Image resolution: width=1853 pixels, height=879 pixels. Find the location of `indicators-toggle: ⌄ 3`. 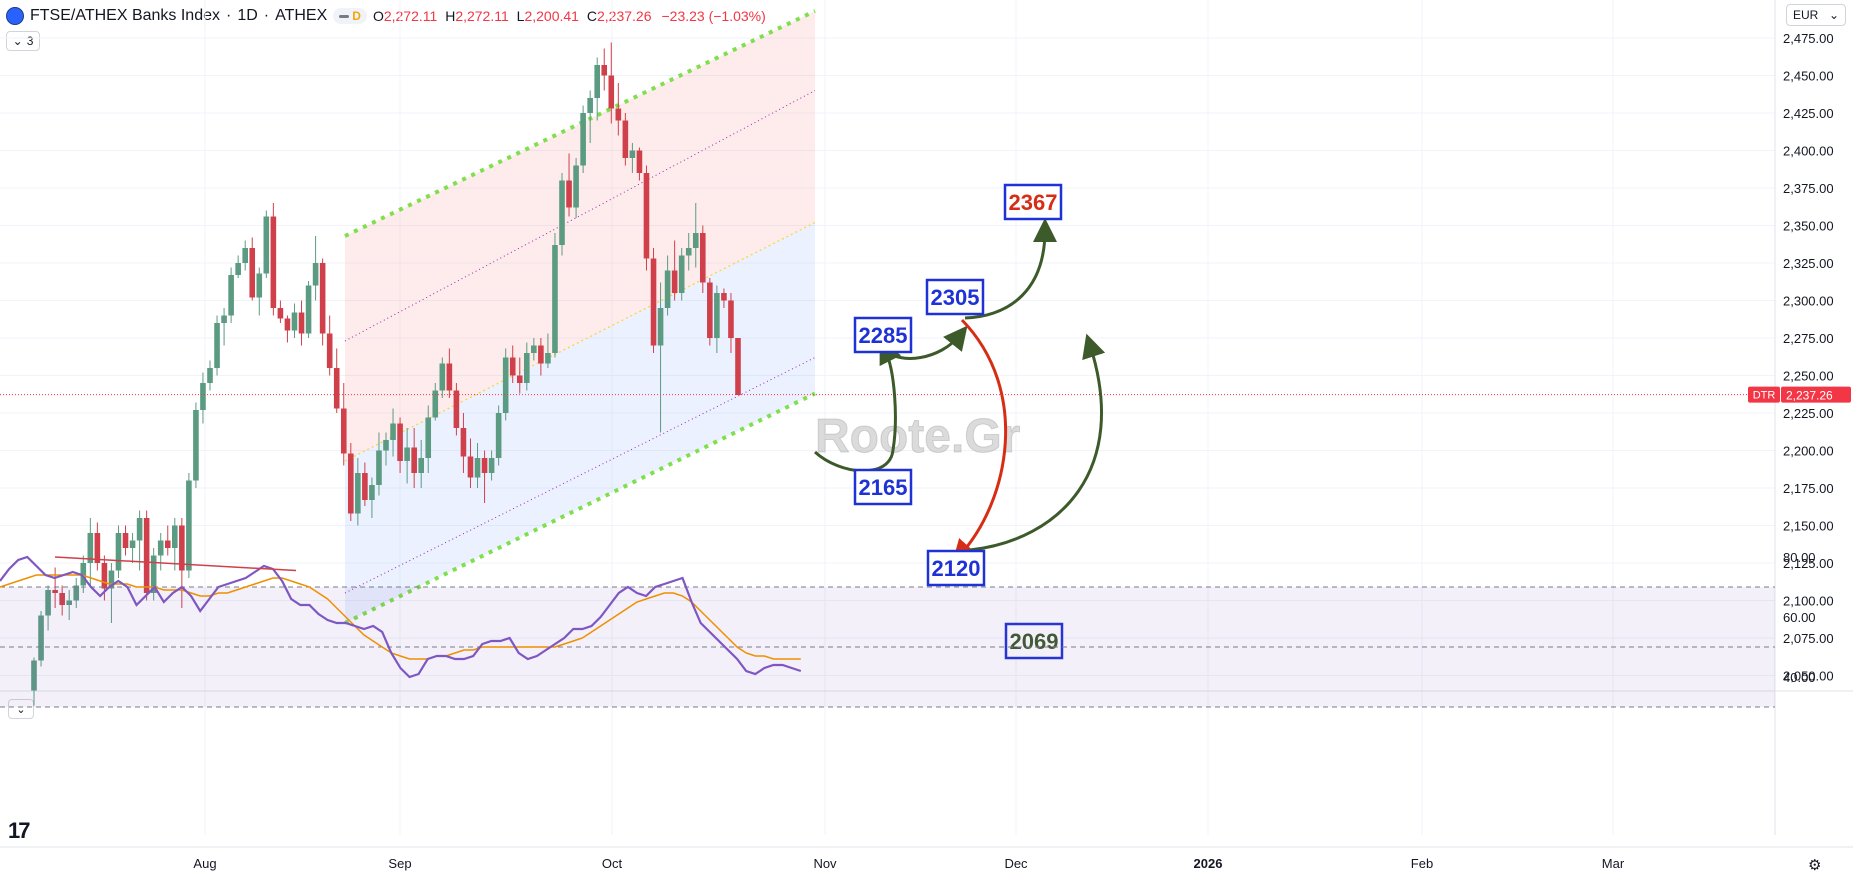

indicators-toggle: ⌄ 3 is located at coordinates (23, 41).